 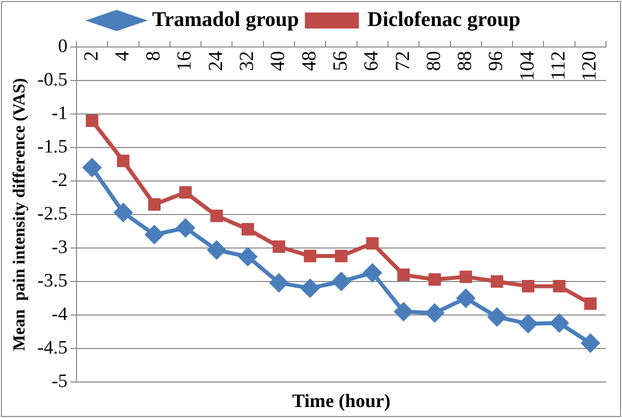 What do you see at coordinates (225, 18) in the screenshot?
I see `legend-label: Tramadol group` at bounding box center [225, 18].